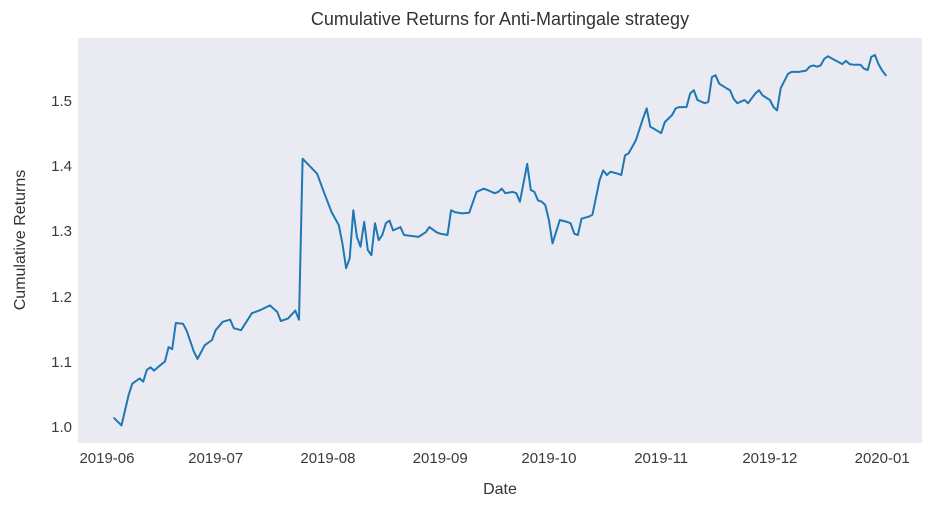 The image size is (941, 509). I want to click on y-tick-label: 1.1, so click(61, 362).